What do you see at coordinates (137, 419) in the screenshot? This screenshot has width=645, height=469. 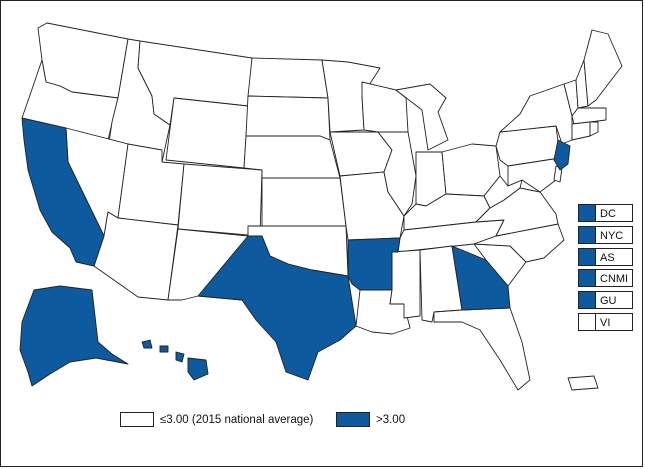 I see `legend-swatch-white` at bounding box center [137, 419].